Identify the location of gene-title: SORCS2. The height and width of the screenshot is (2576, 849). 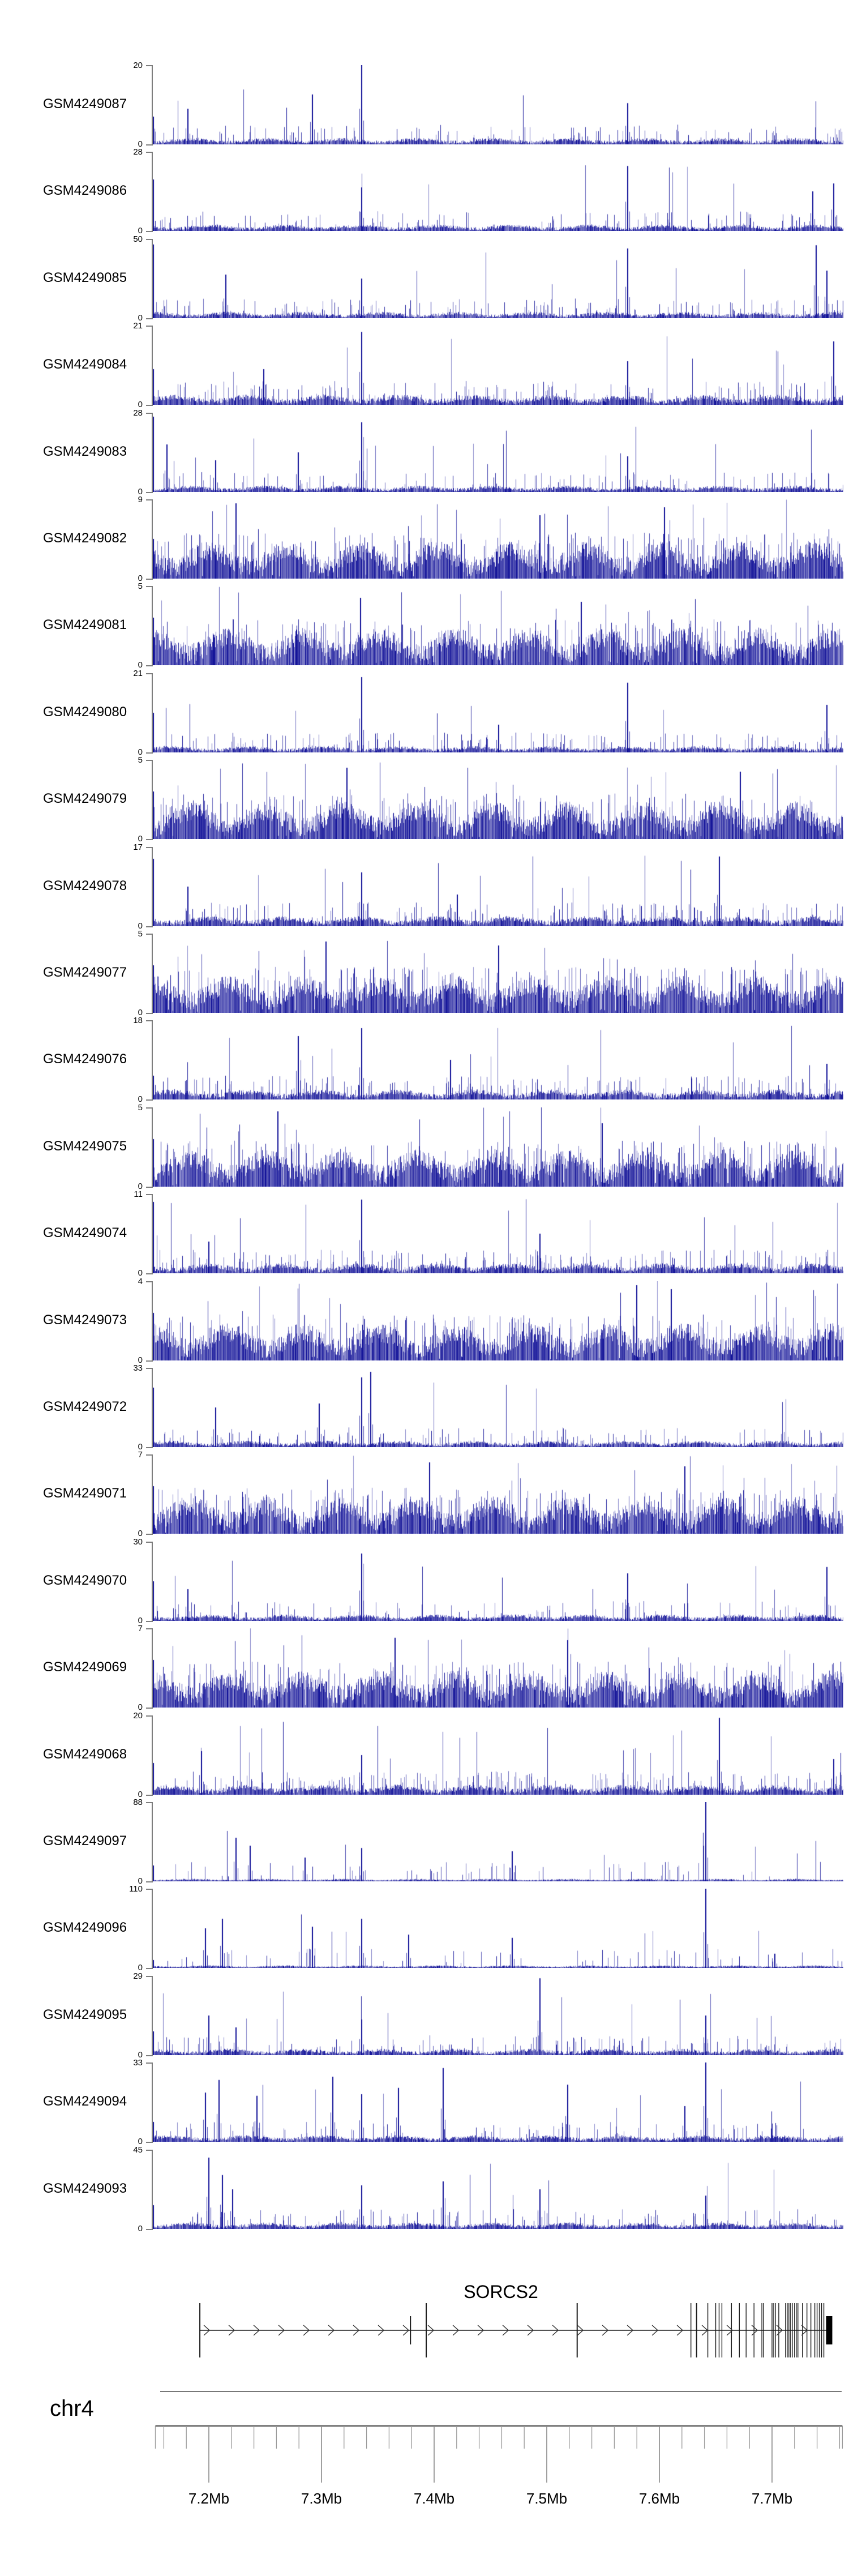
(501, 2292).